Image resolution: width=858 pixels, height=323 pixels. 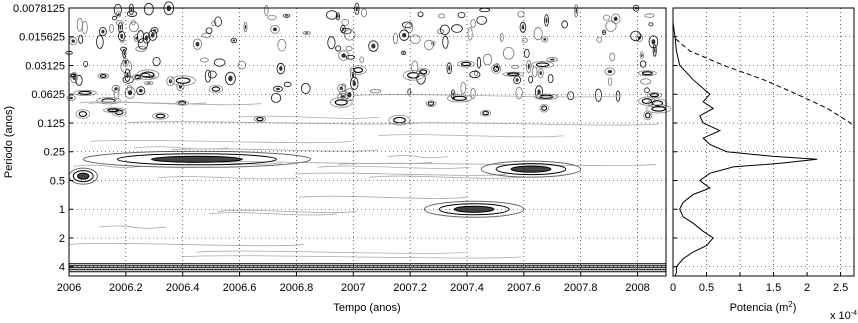 What do you see at coordinates (39, 9) in the screenshot?
I see `y-tick-label: 0.0078125` at bounding box center [39, 9].